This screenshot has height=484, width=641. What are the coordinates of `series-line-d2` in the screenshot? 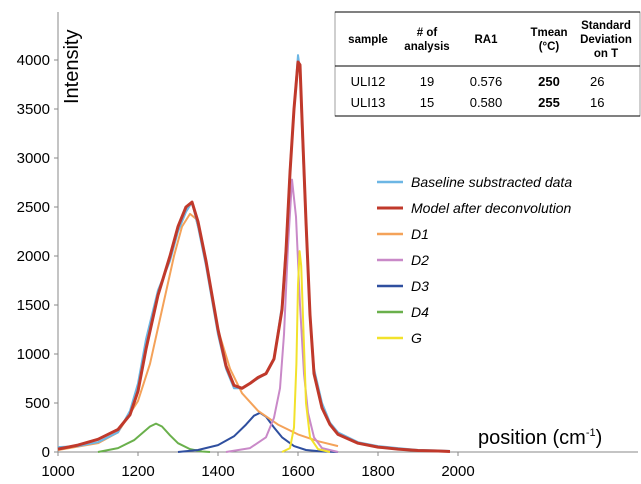 It's located at (282, 315).